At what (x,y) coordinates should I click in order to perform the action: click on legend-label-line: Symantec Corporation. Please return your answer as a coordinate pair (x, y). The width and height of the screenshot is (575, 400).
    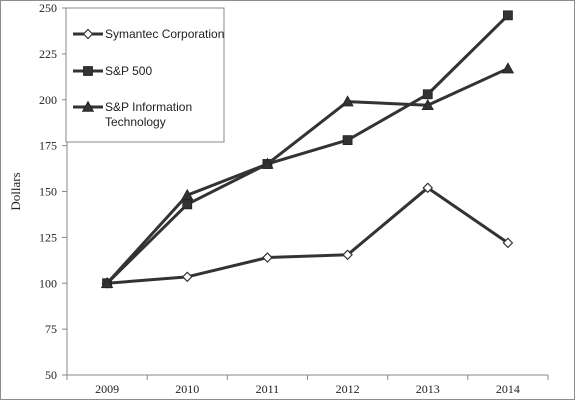
    Looking at the image, I should click on (164, 34).